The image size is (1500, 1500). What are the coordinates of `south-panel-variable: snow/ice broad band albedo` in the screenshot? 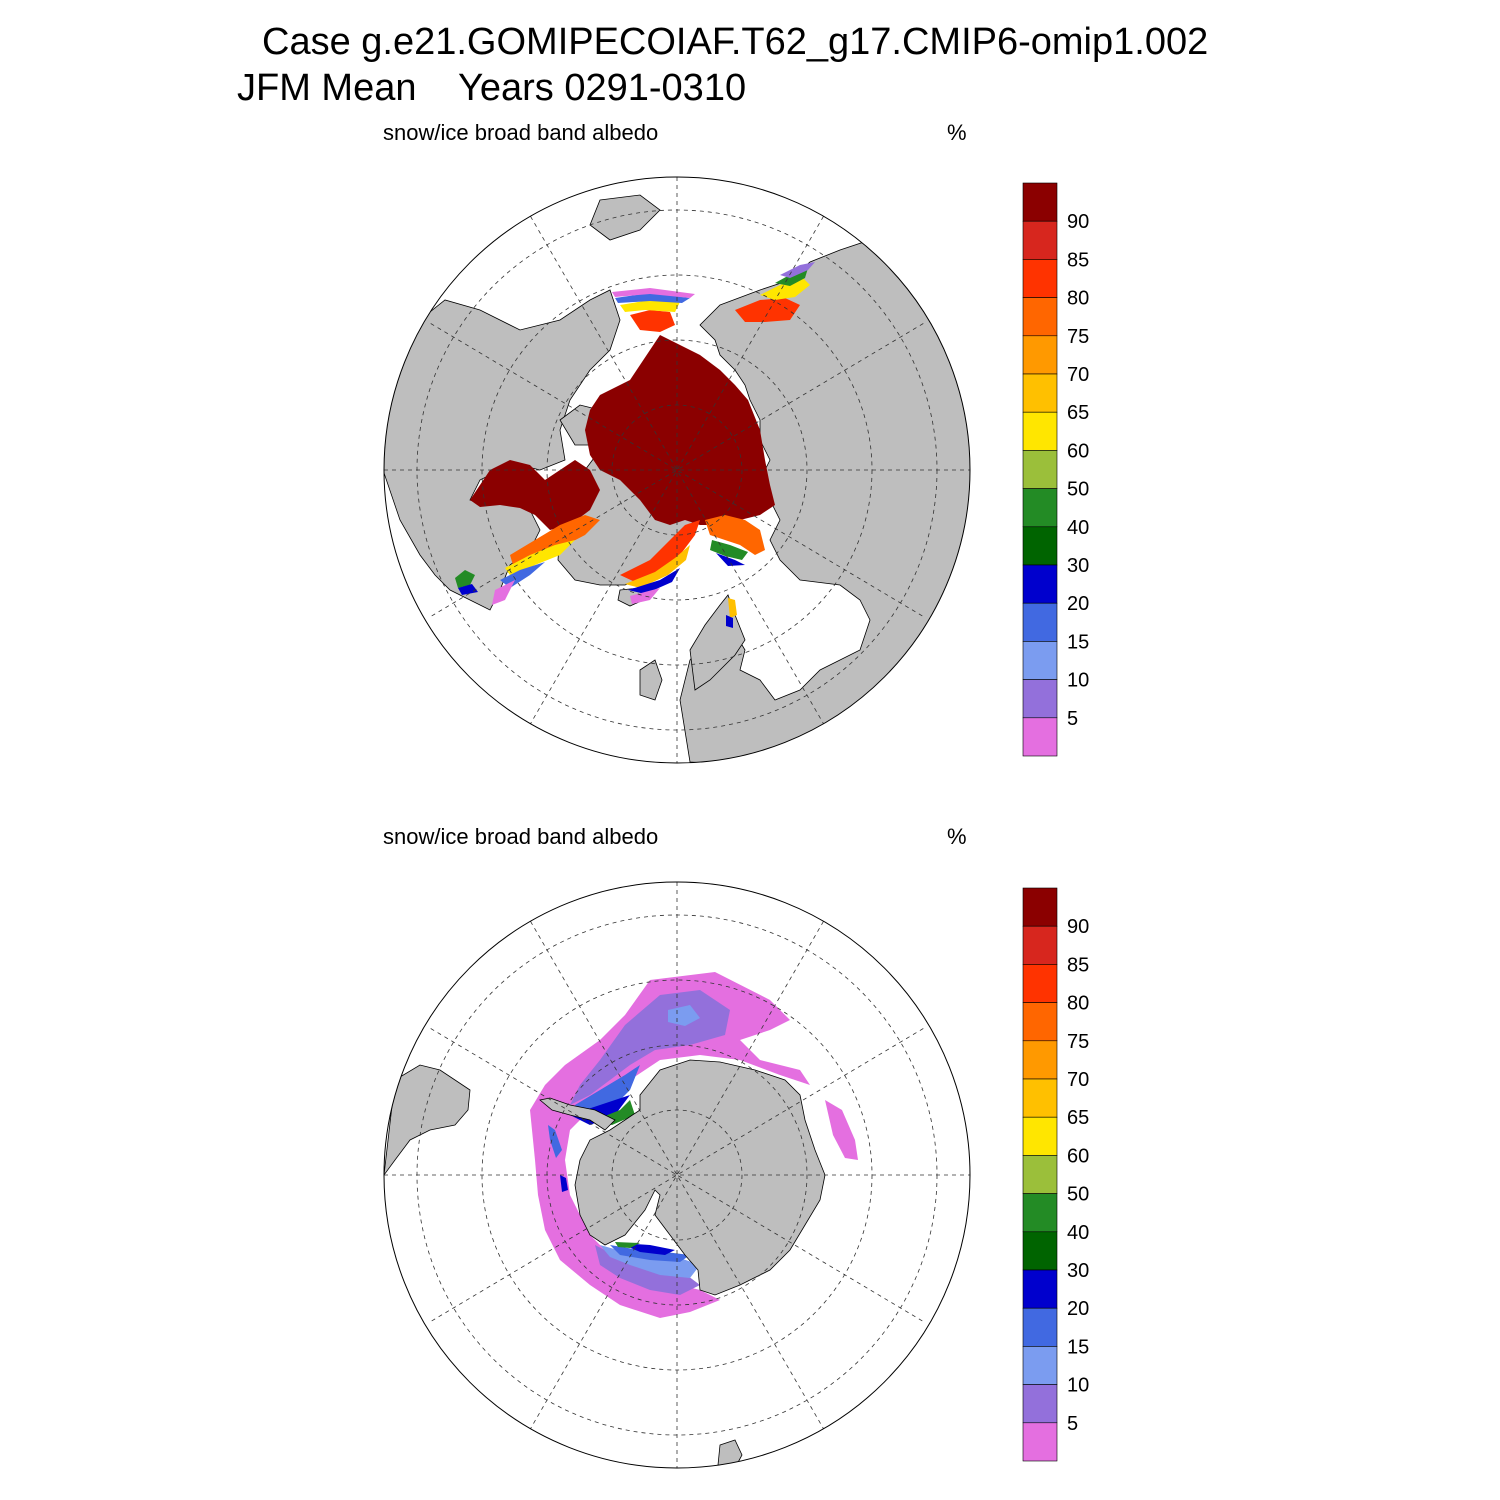 It's located at (521, 836).